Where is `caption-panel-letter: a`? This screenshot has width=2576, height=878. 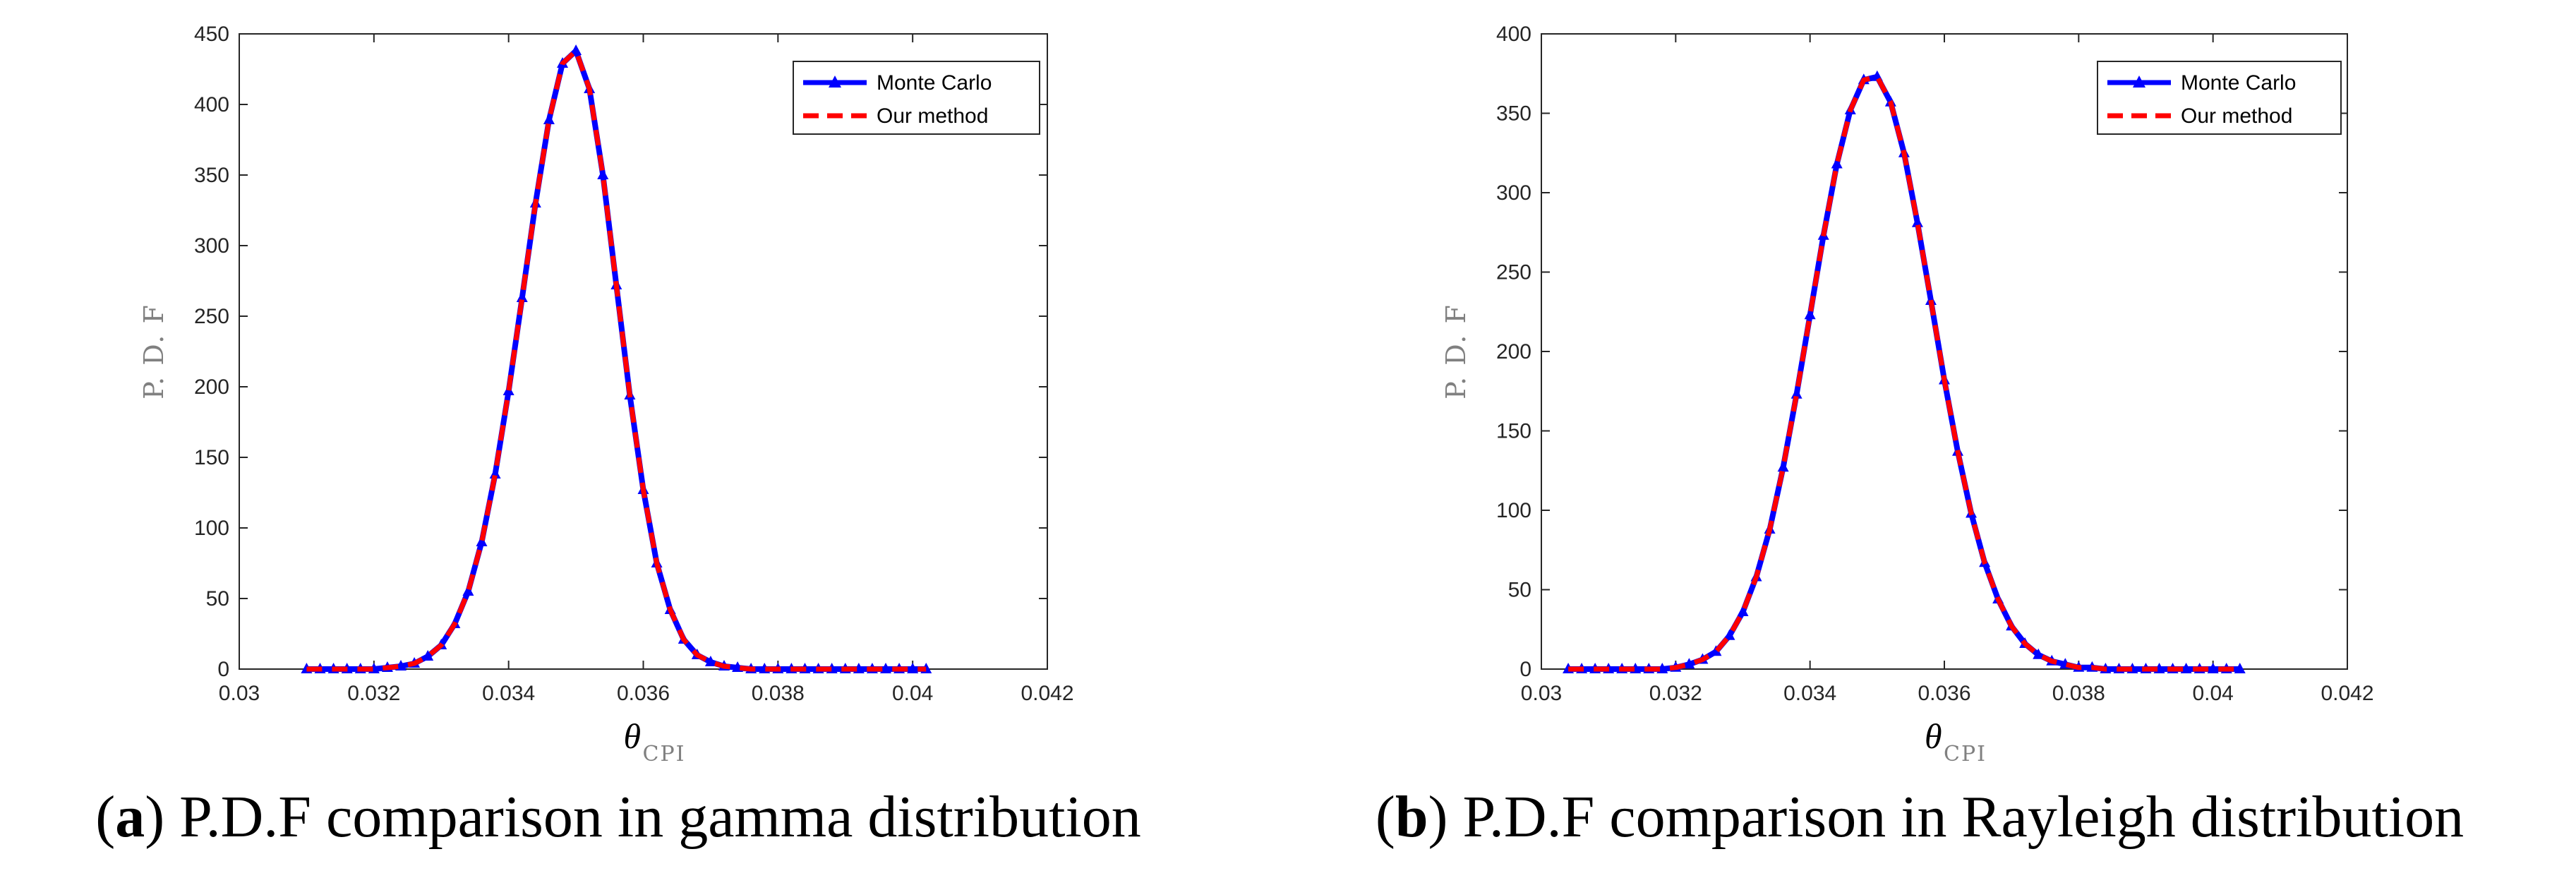
caption-panel-letter: a is located at coordinates (130, 817).